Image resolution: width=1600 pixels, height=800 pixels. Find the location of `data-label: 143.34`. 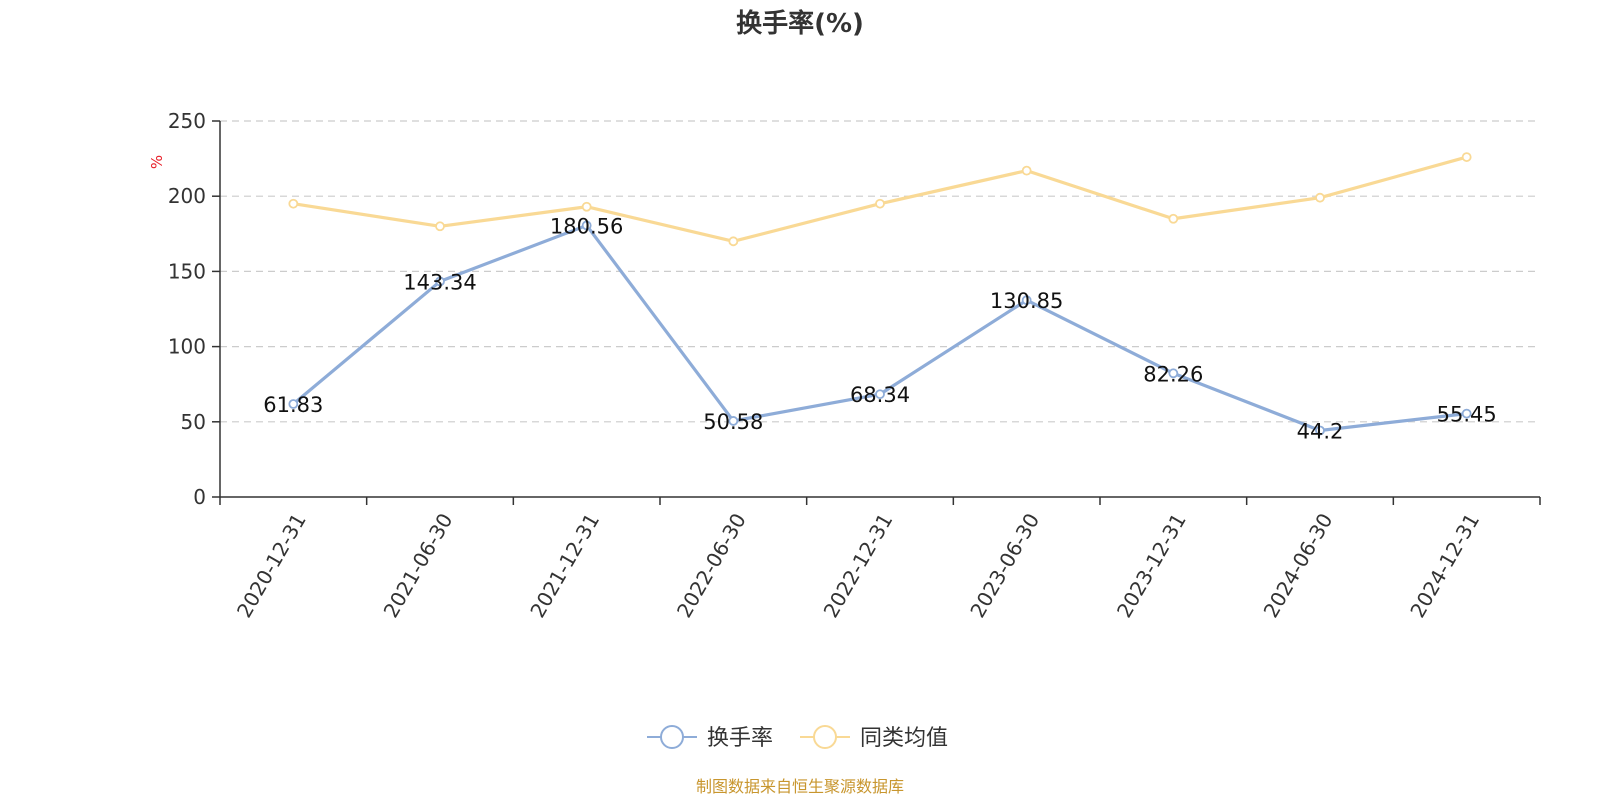

data-label: 143.34 is located at coordinates (439, 282).